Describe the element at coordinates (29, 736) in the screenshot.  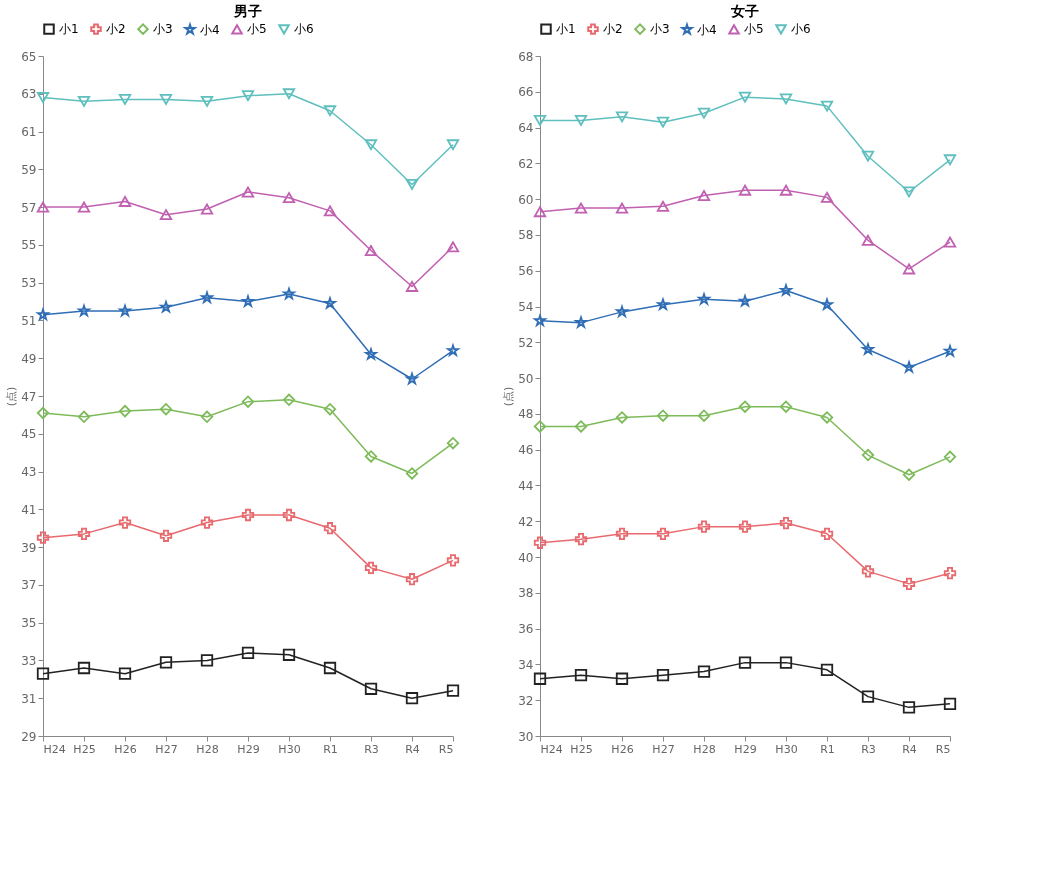
I see `y-tick-label: 29` at that location.